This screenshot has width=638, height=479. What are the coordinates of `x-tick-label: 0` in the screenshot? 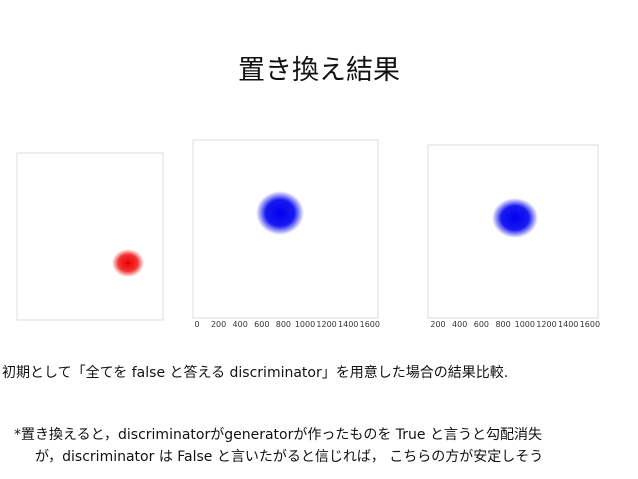 It's located at (196, 324).